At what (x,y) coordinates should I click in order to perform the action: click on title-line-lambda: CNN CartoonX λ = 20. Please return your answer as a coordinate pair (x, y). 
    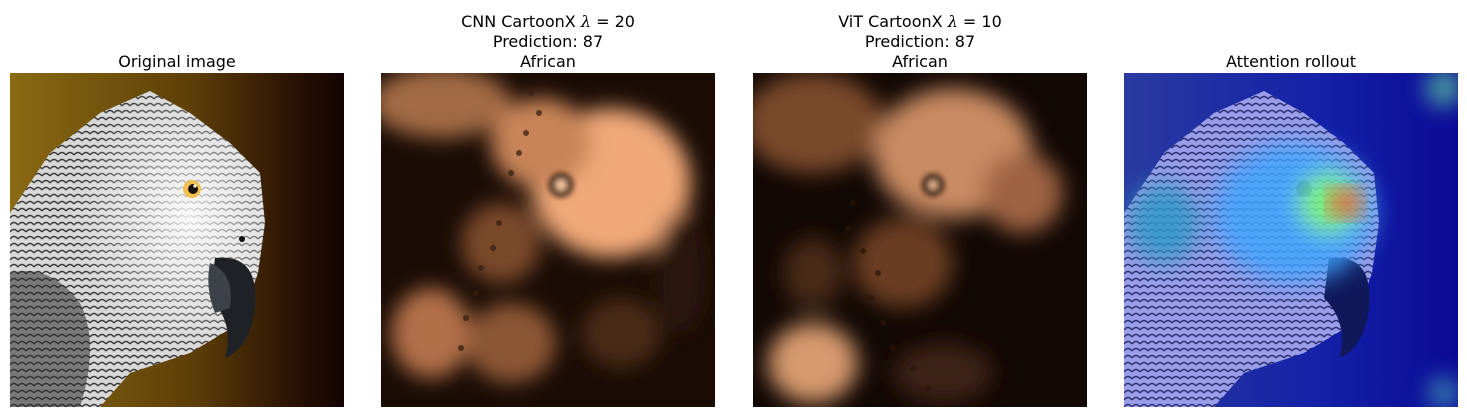
    Looking at the image, I should click on (548, 22).